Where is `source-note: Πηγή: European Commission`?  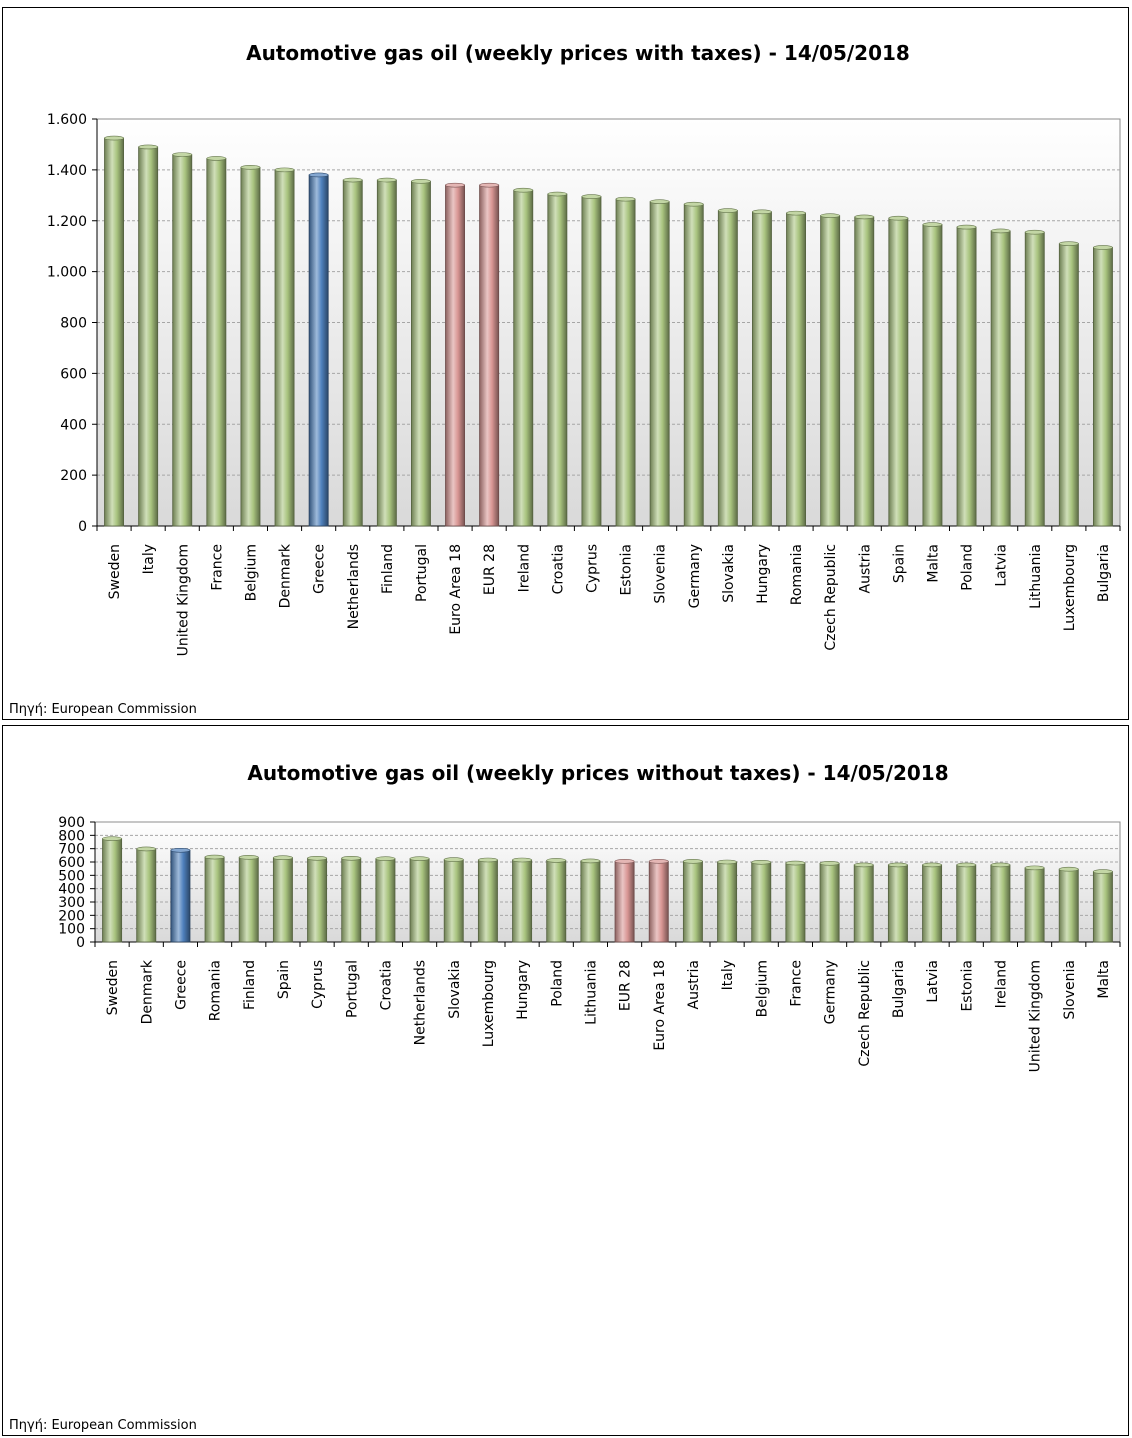
source-note: Πηγή: European Commission is located at coordinates (103, 1425).